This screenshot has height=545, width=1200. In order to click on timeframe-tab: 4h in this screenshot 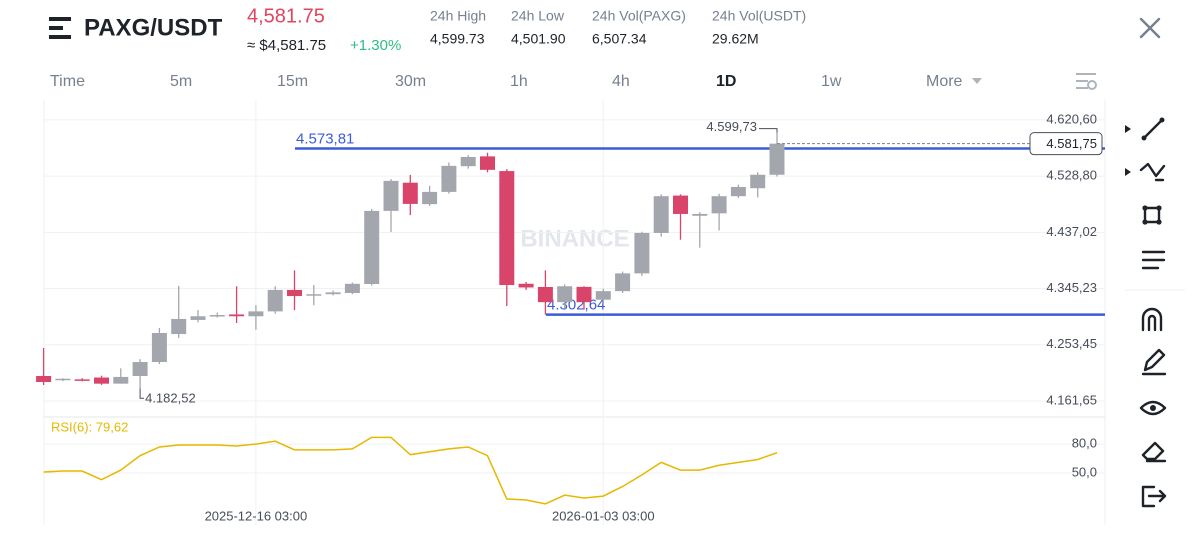, I will do `click(621, 81)`.